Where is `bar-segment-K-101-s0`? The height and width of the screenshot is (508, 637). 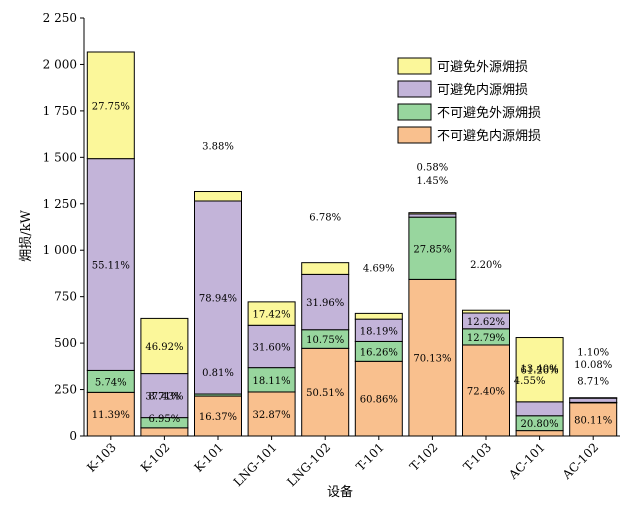
bar-segment-K-101-s0 is located at coordinates (218, 416).